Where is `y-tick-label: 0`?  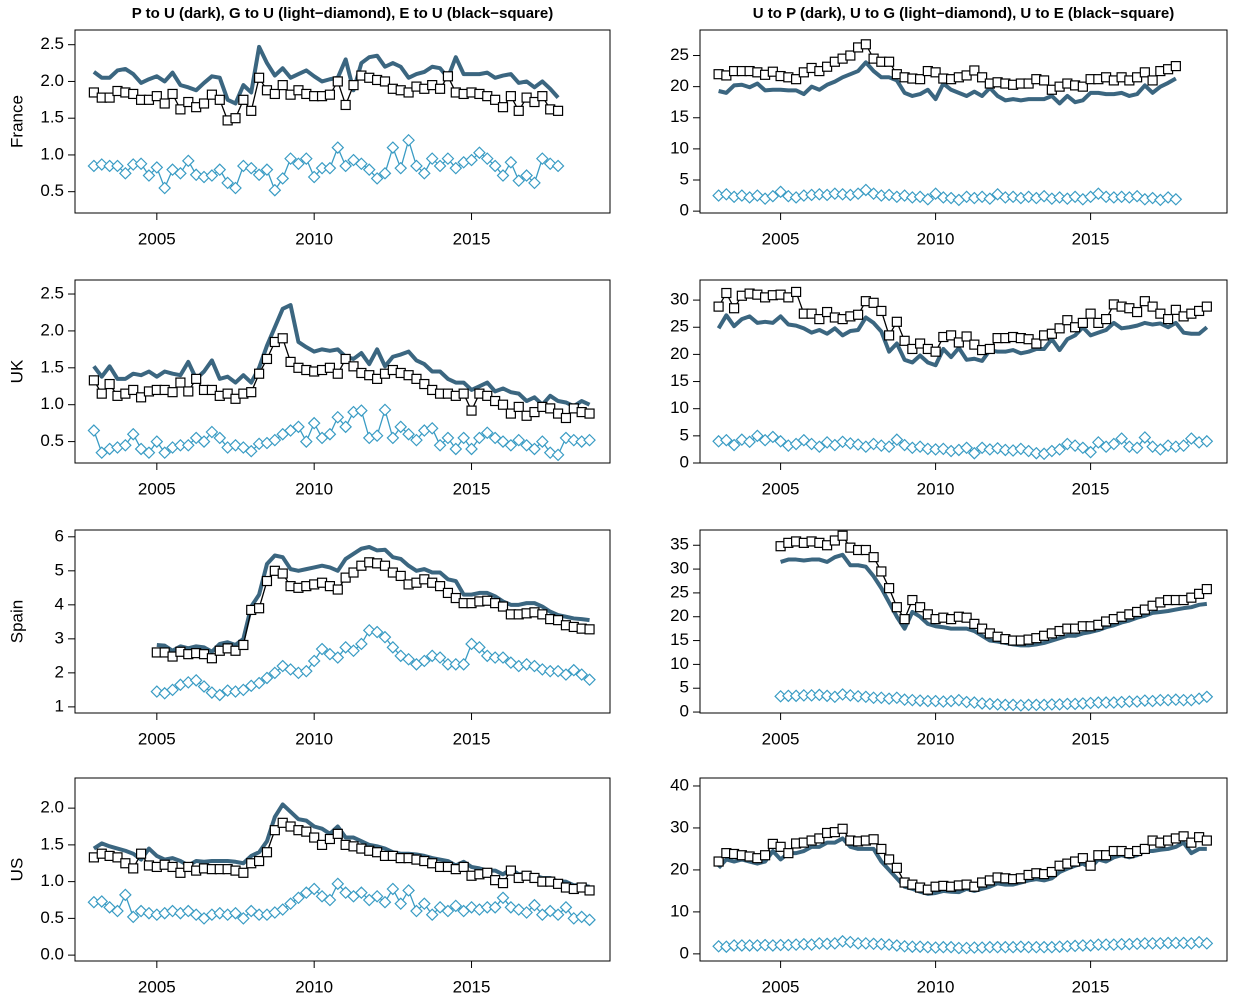
y-tick-label: 0 is located at coordinates (684, 461).